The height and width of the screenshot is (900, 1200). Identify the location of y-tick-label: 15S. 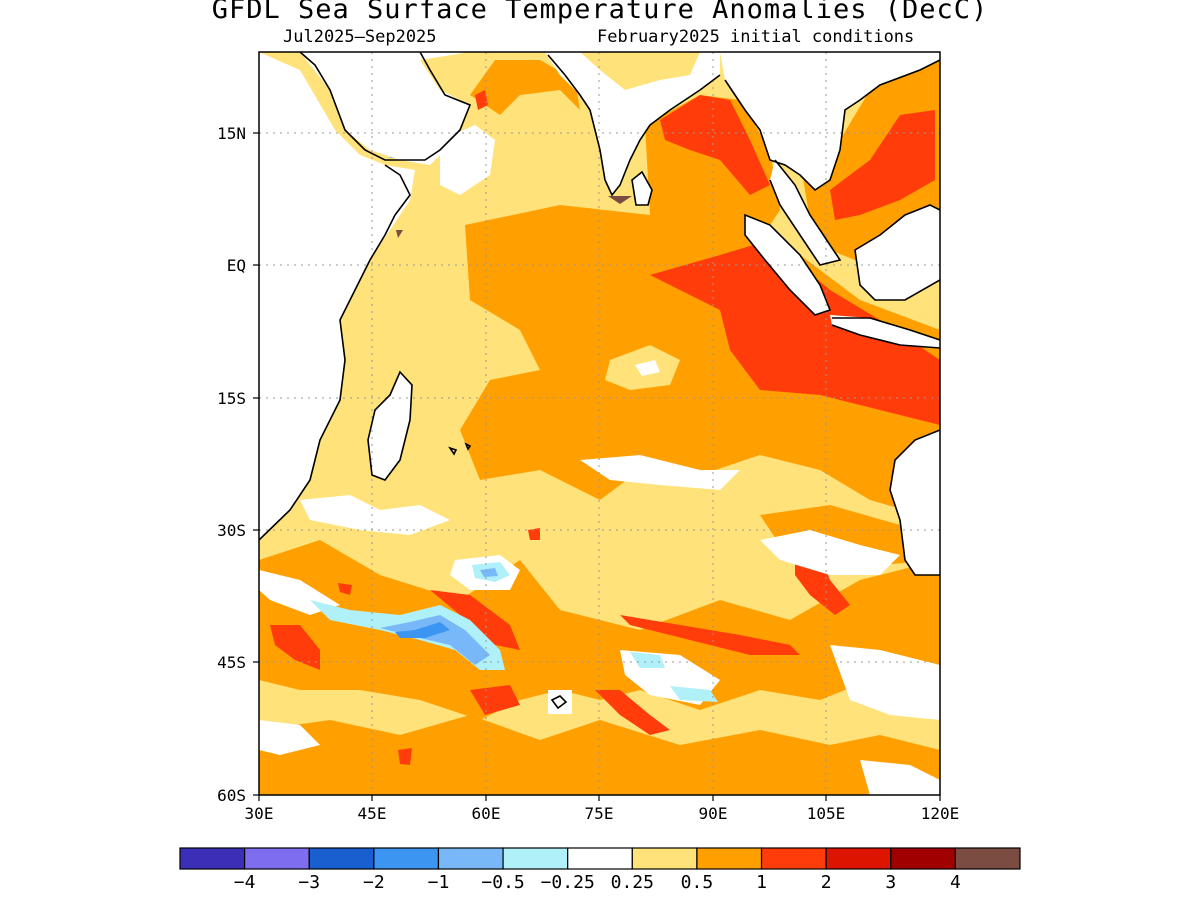
(231, 398).